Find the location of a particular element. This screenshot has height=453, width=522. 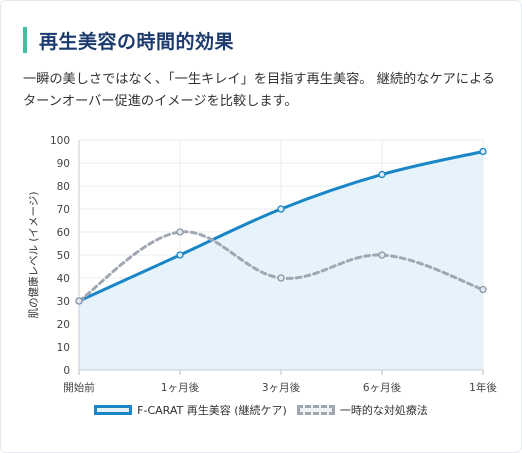

legend-item-alt: 一時的な対処療法 is located at coordinates (362, 410).